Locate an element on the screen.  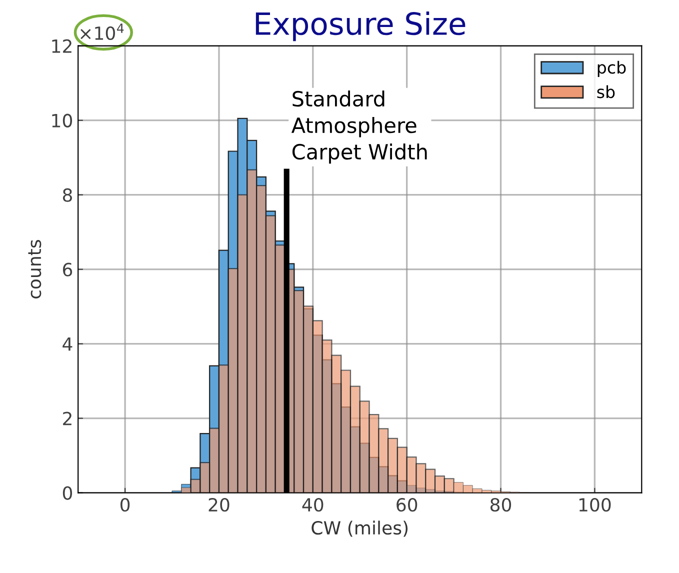
x-tick-label: 0 is located at coordinates (125, 505).